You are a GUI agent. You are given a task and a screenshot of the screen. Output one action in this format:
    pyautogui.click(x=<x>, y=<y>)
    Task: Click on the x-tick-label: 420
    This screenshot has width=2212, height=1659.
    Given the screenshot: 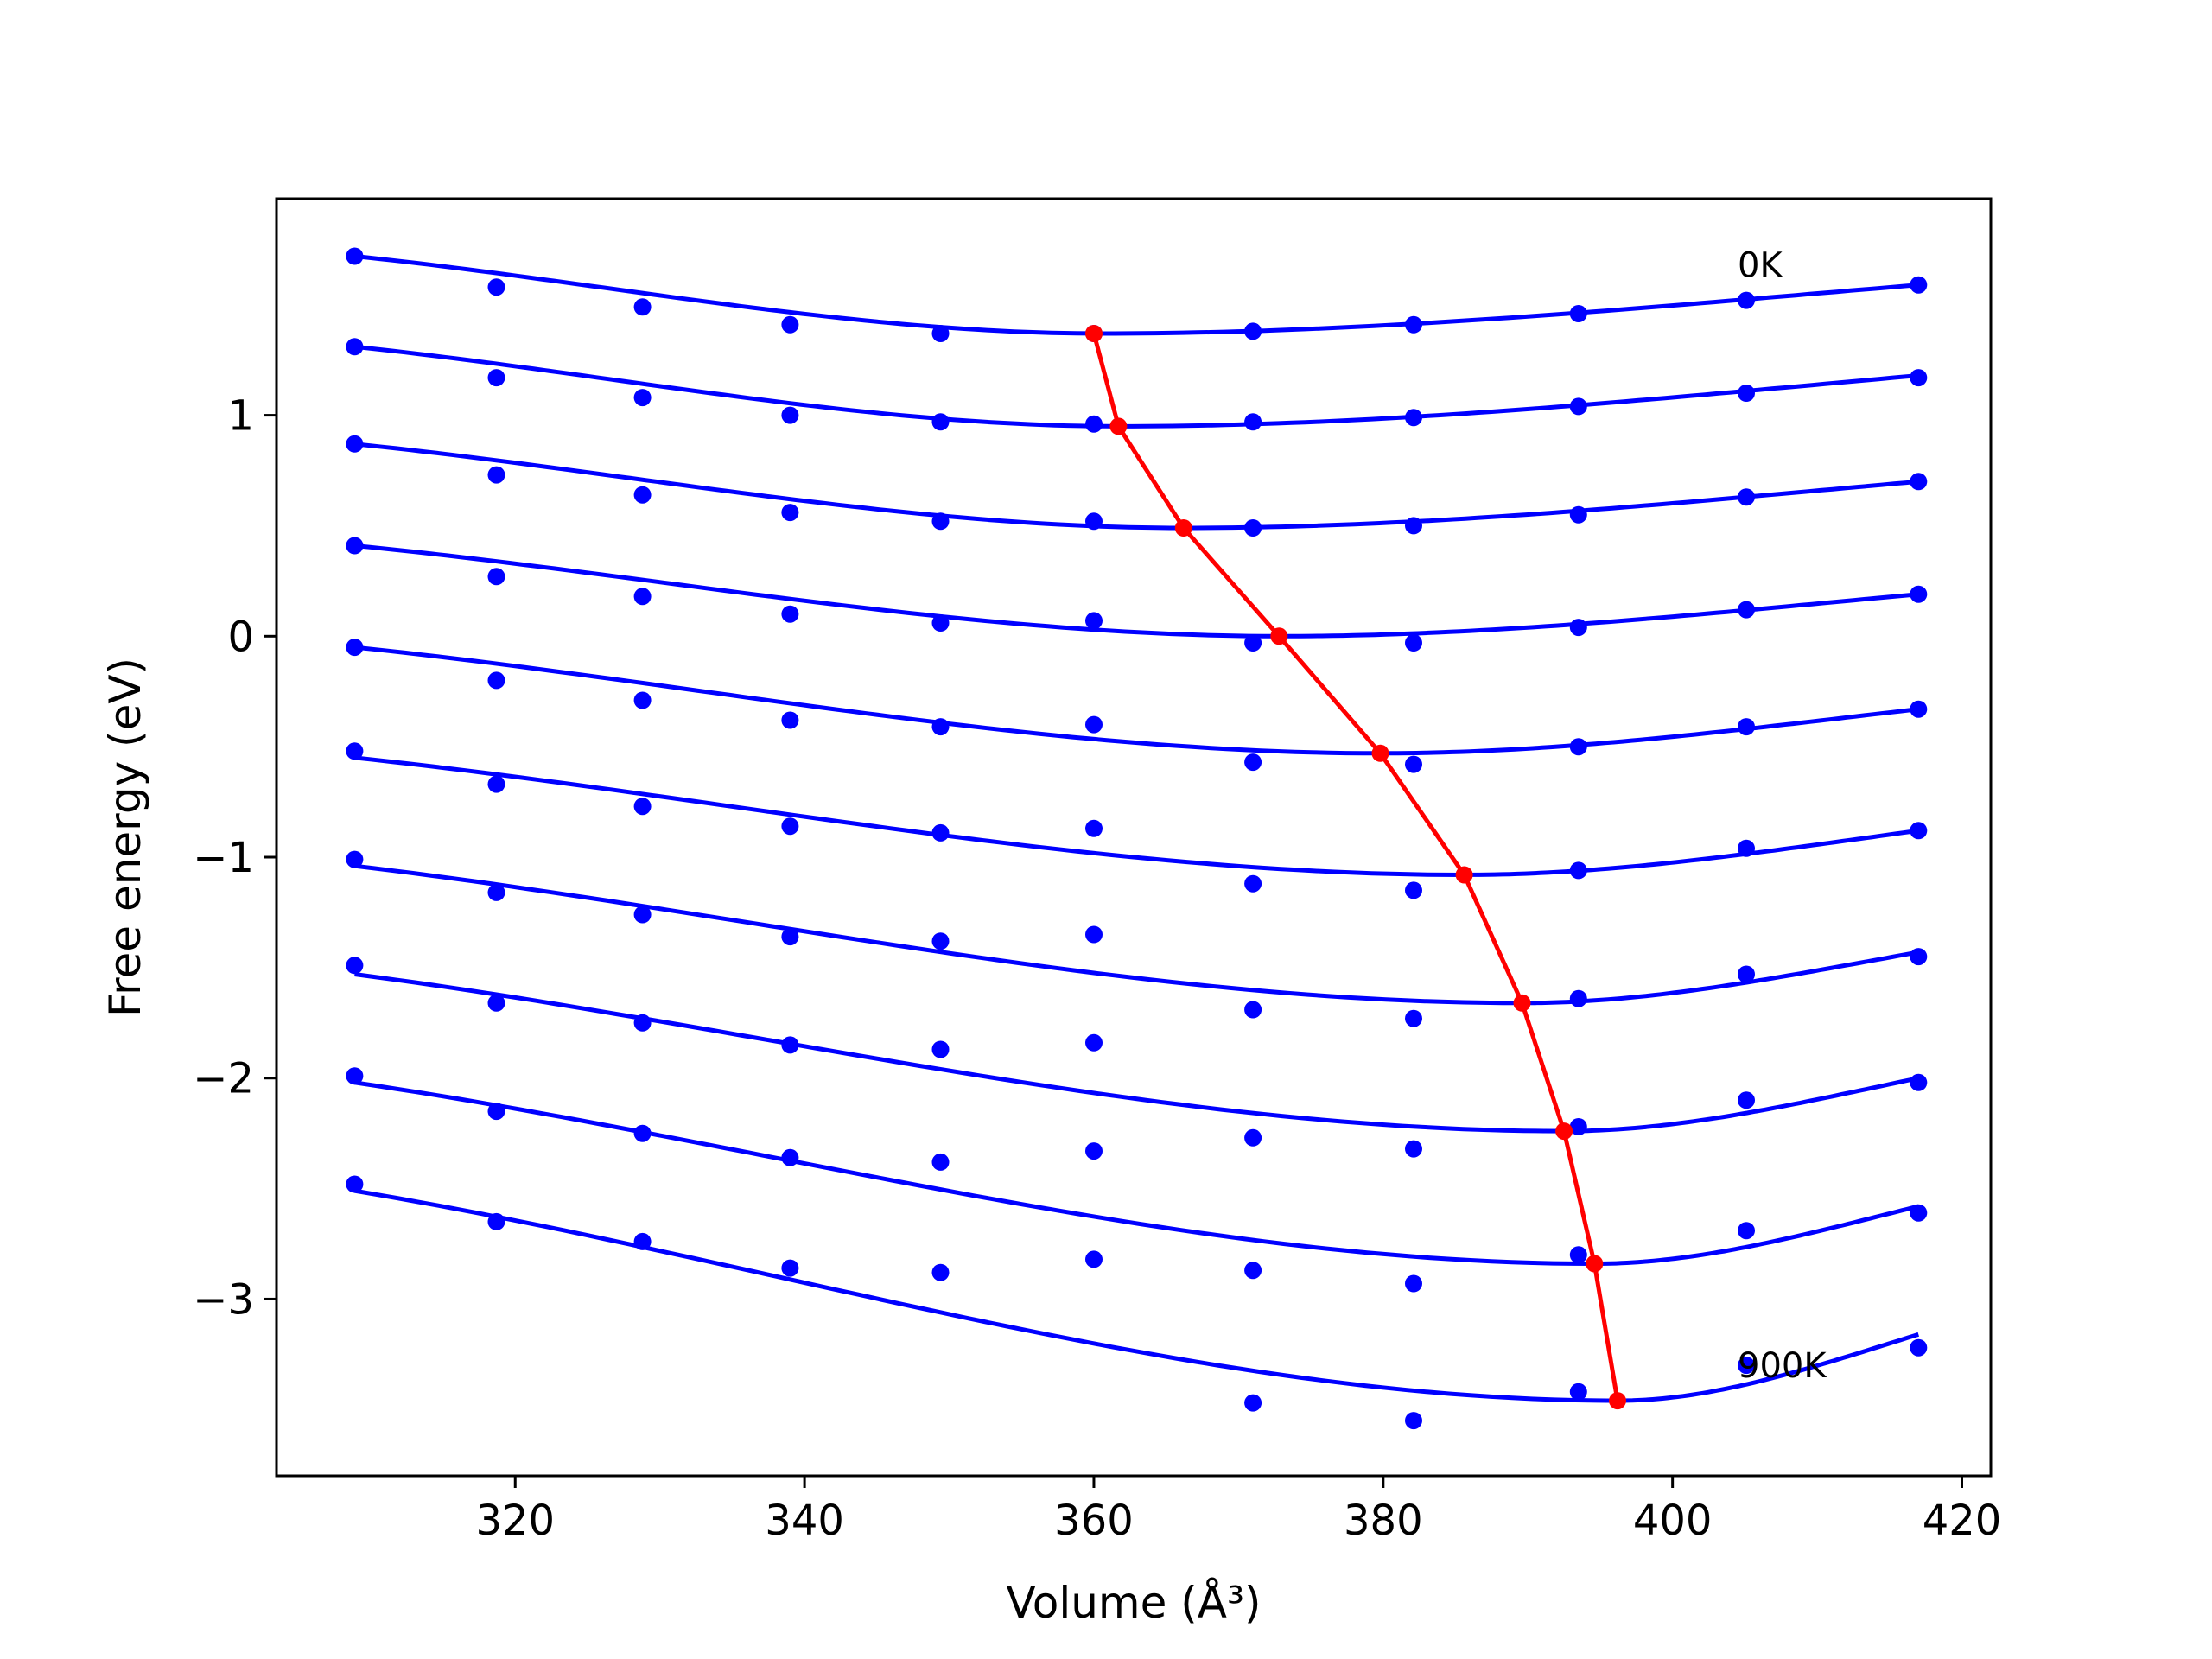 What is the action you would take?
    pyautogui.click(x=1962, y=1521)
    